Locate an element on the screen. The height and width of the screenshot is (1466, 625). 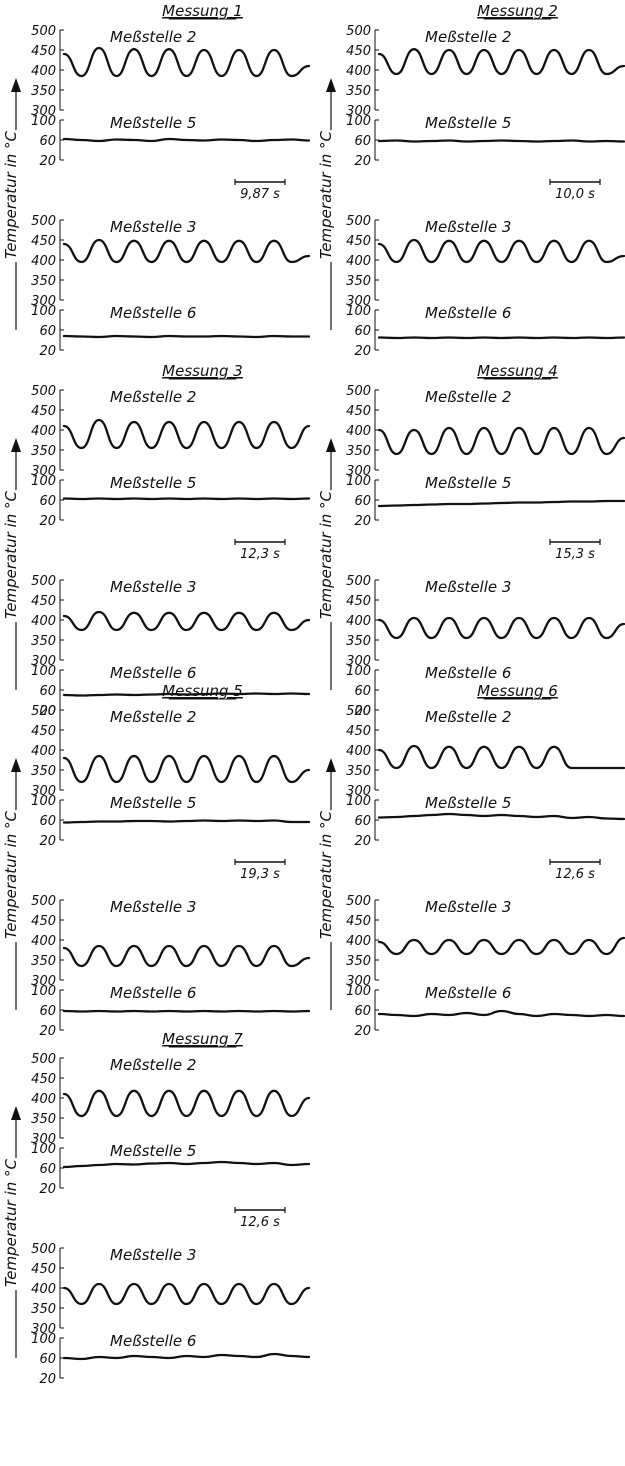
chart-title: Messung 5 is located at coordinates (202, 691).